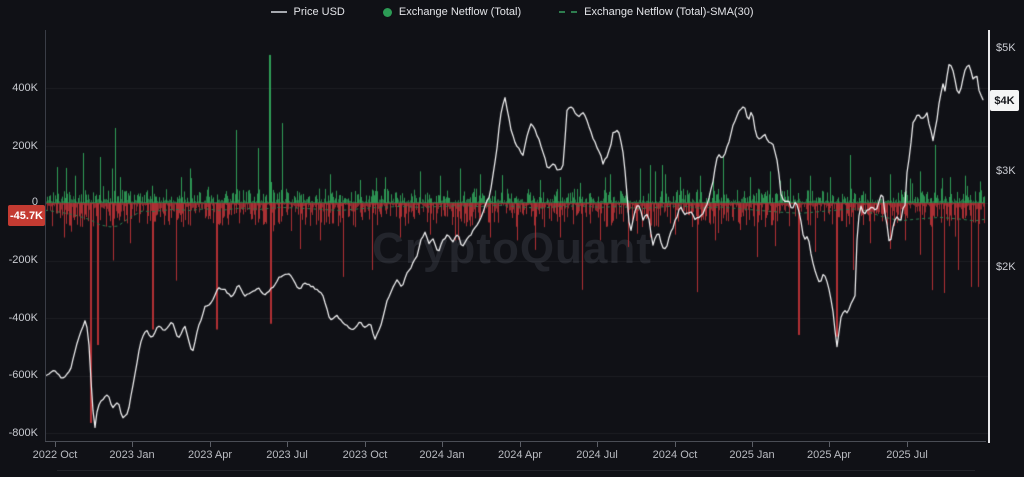  What do you see at coordinates (34, 202) in the screenshot?
I see `y-axis-label: 0` at bounding box center [34, 202].